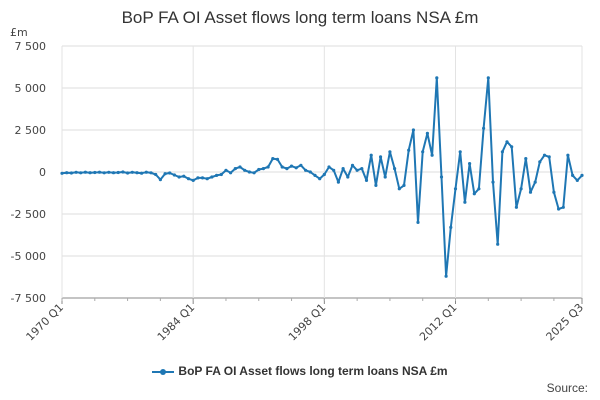  Describe the element at coordinates (565, 322) in the screenshot. I see `x-tick-label: 2025 Q3` at that location.